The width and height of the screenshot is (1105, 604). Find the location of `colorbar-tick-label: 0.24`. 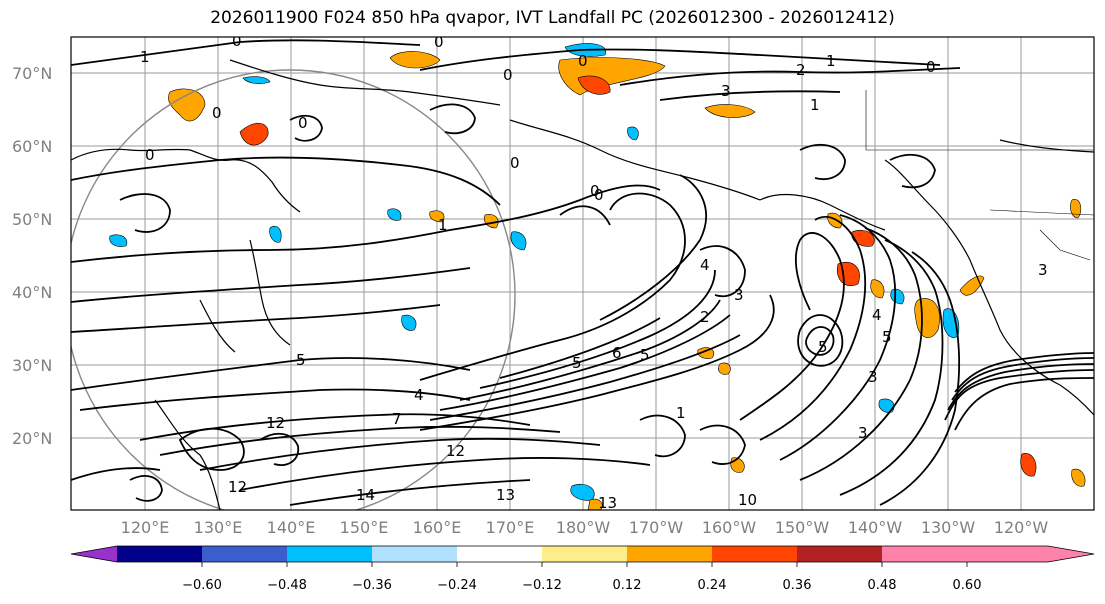

colorbar-tick-label: 0.24 is located at coordinates (712, 585).